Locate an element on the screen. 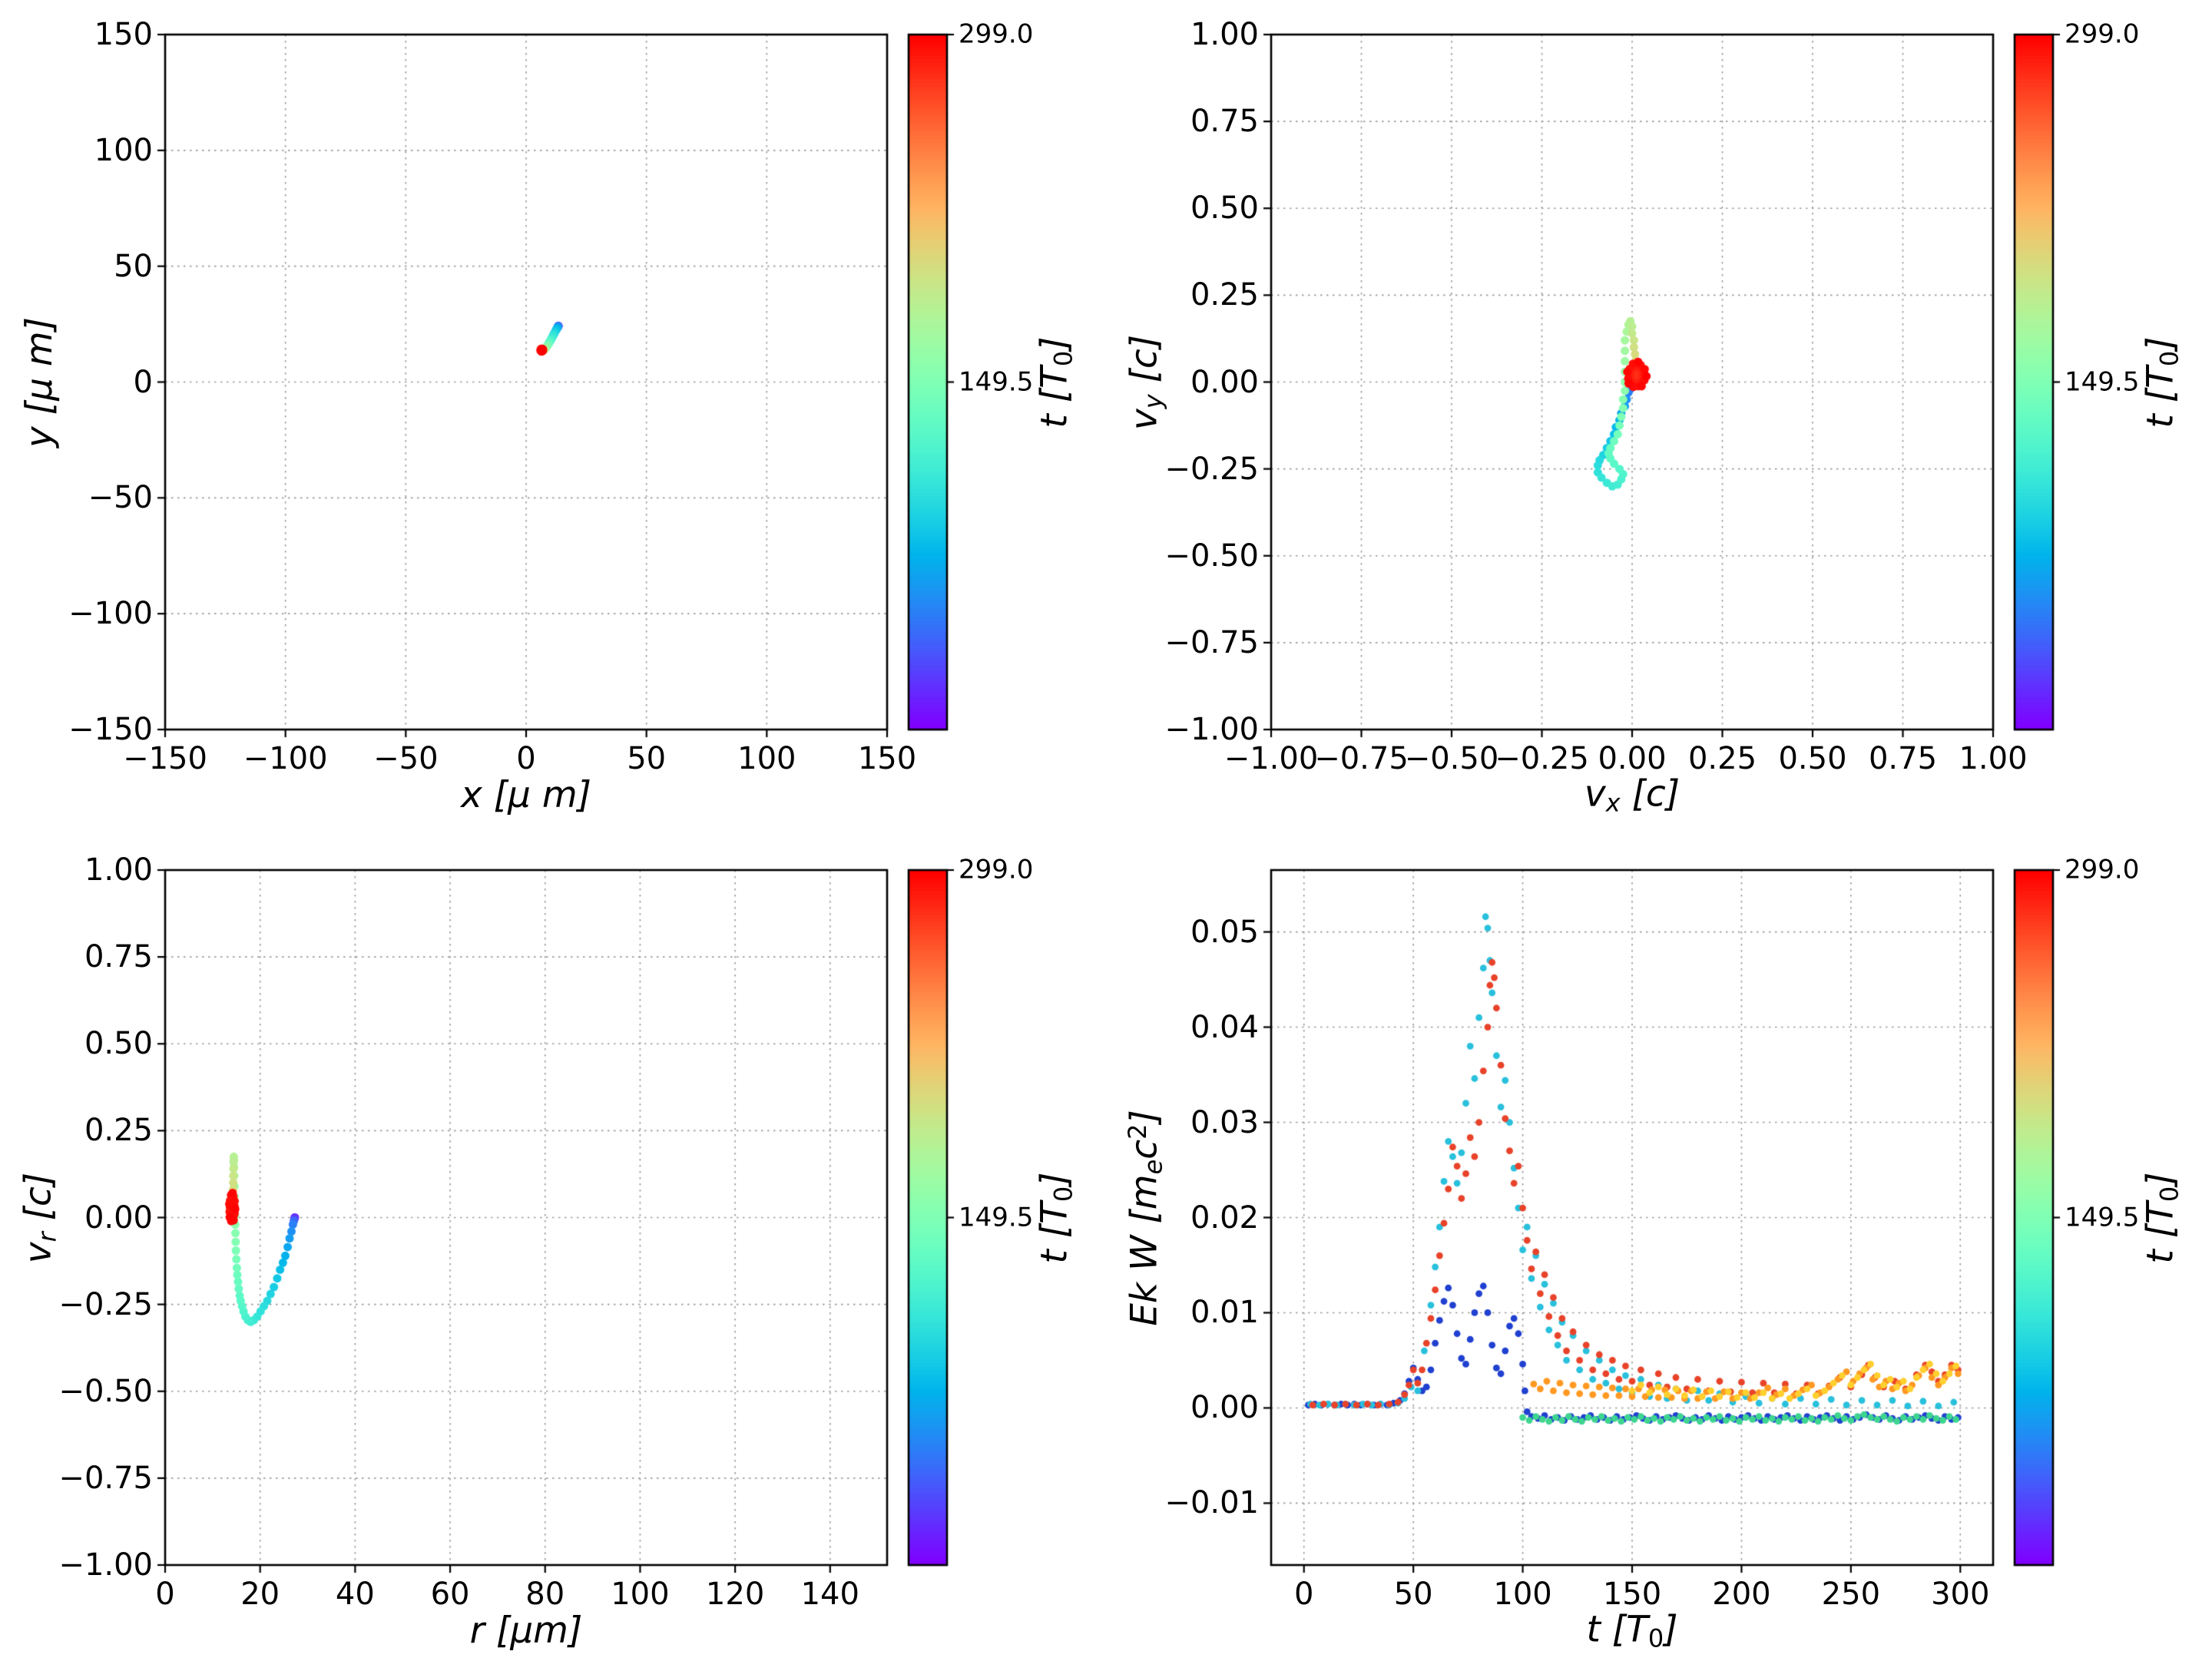 The width and height of the screenshot is (2212, 1671). trajectory-rvr-x-tick-label: 80 is located at coordinates (545, 1594).